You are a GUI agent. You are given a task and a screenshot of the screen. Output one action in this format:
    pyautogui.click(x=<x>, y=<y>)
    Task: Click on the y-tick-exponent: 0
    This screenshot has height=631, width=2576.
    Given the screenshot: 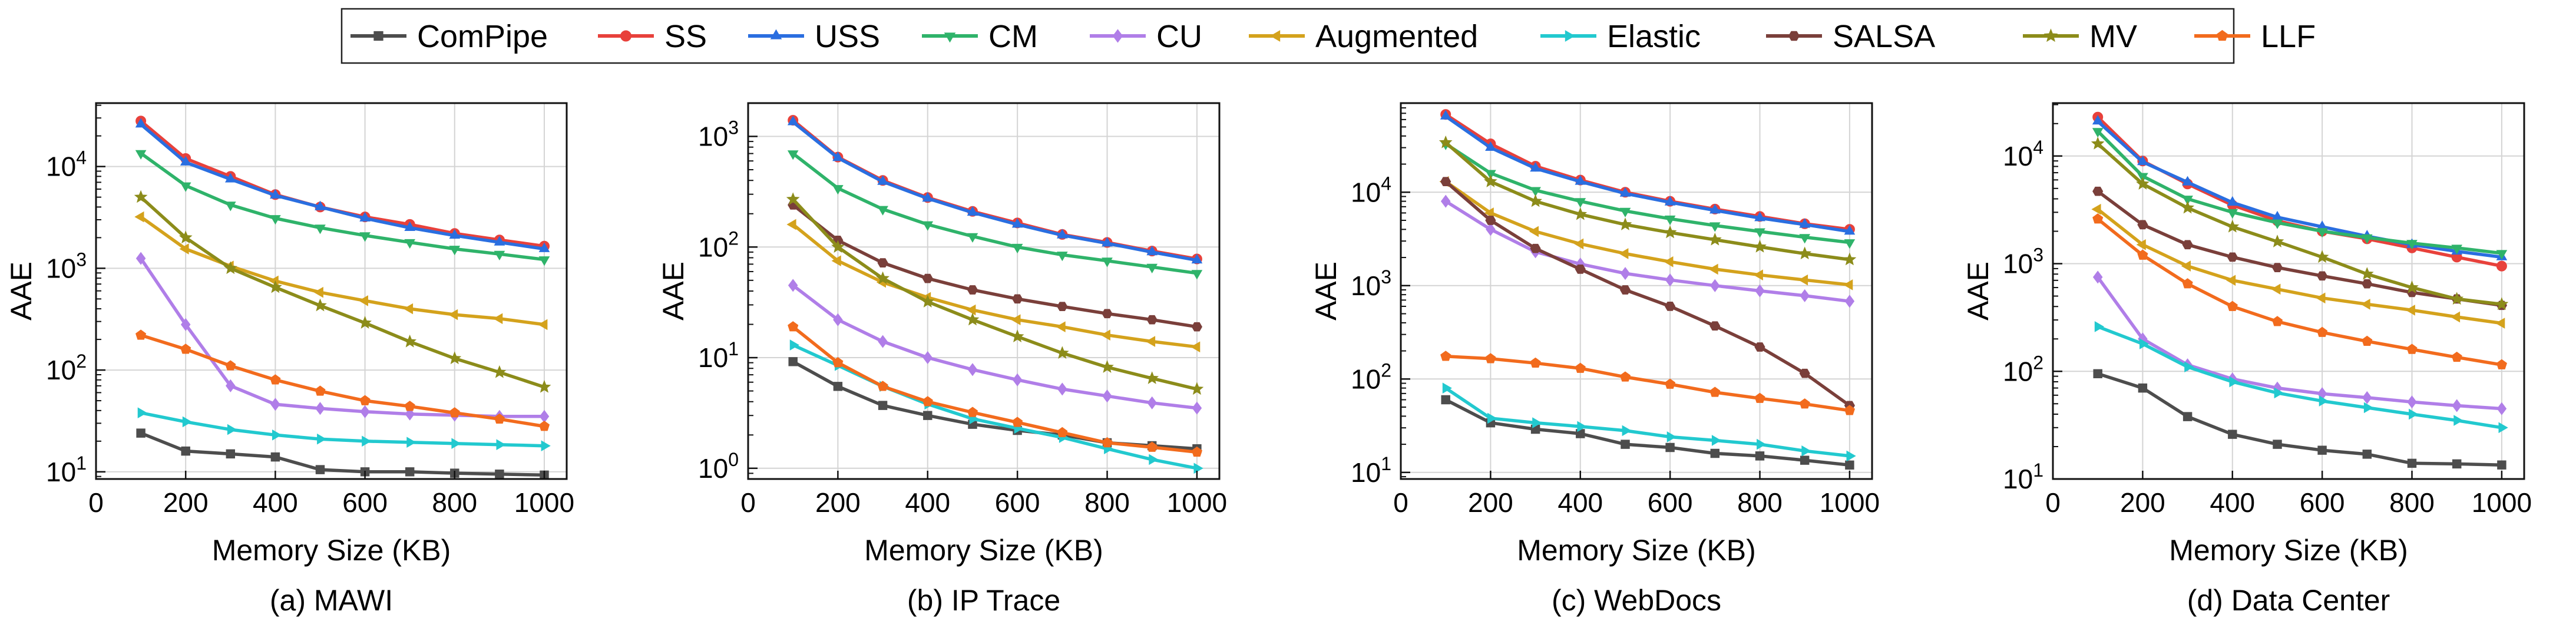 What is the action you would take?
    pyautogui.click(x=733, y=459)
    